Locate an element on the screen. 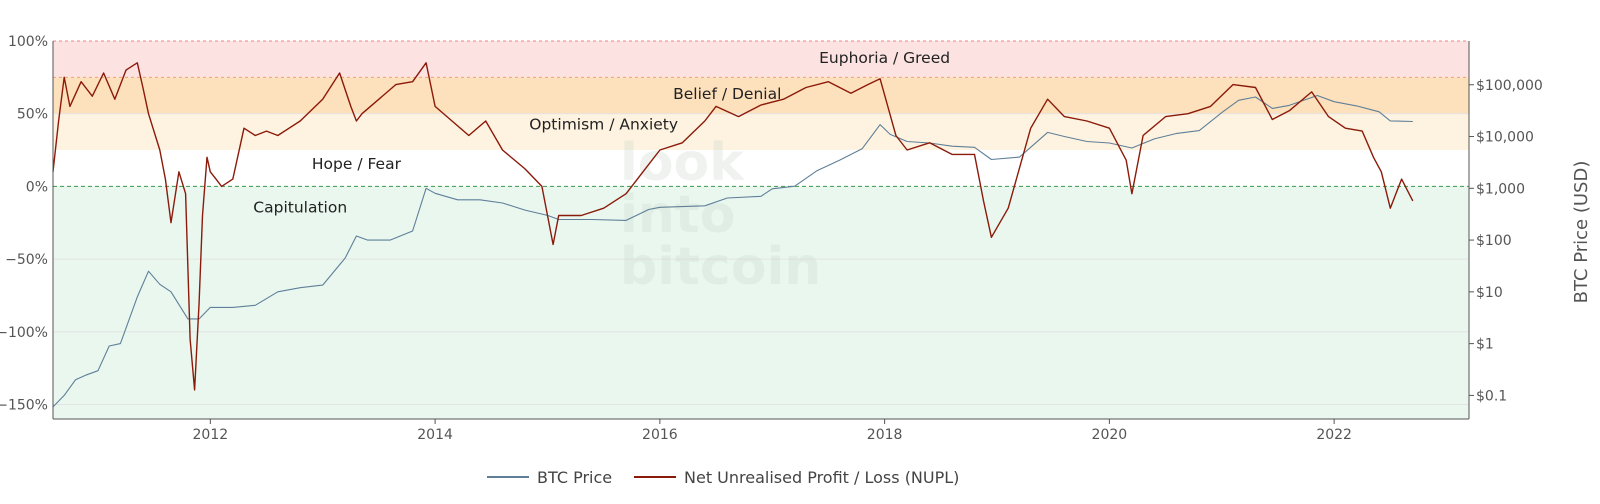 This screenshot has height=504, width=1600. y-left-tick-label: −150% is located at coordinates (24, 405).